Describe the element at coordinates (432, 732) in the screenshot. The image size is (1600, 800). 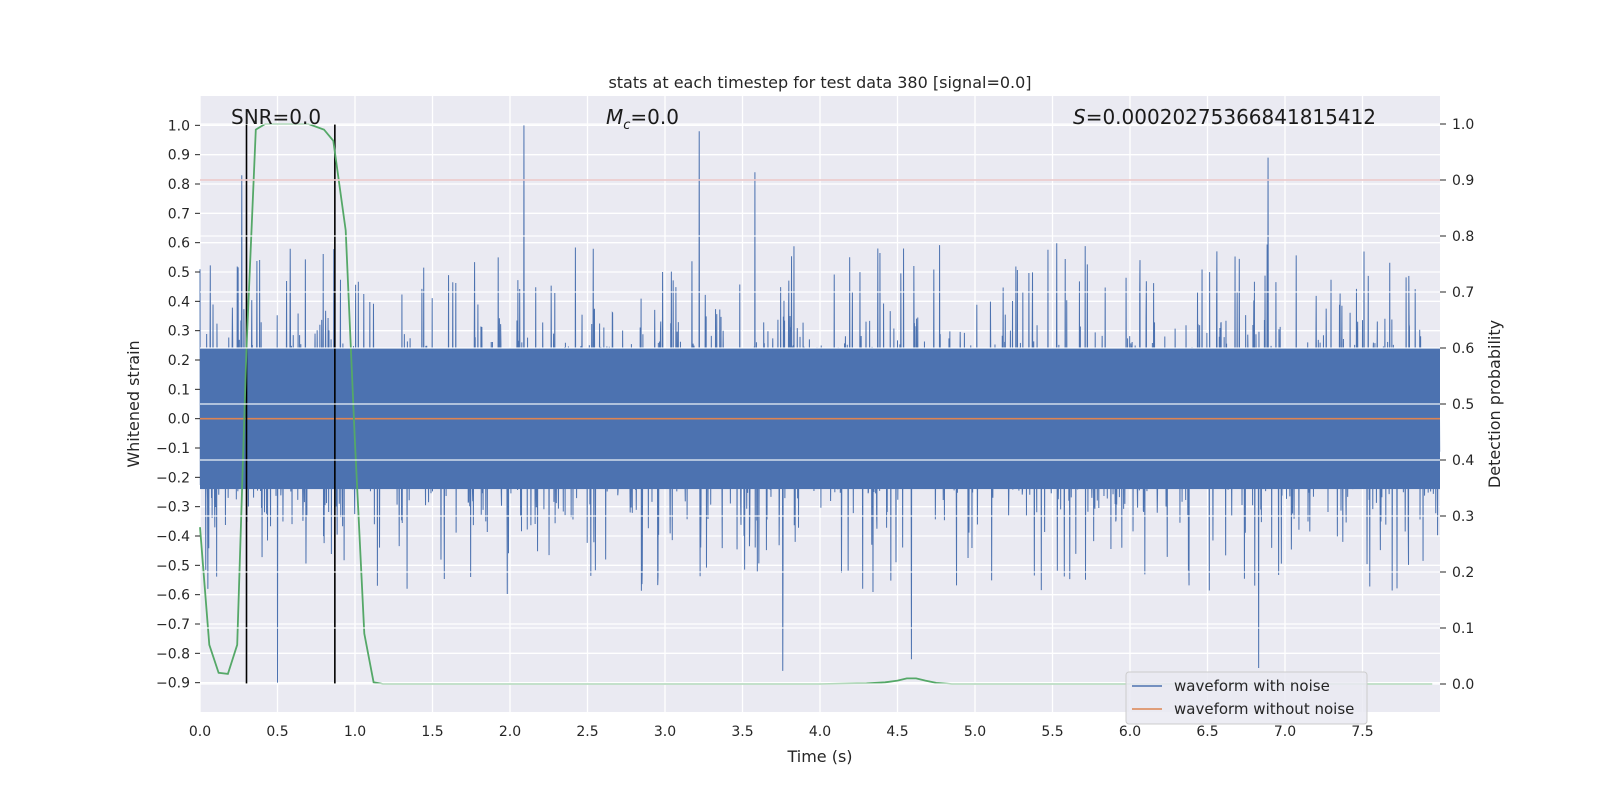
I see `x-tick-label: 1.5` at that location.